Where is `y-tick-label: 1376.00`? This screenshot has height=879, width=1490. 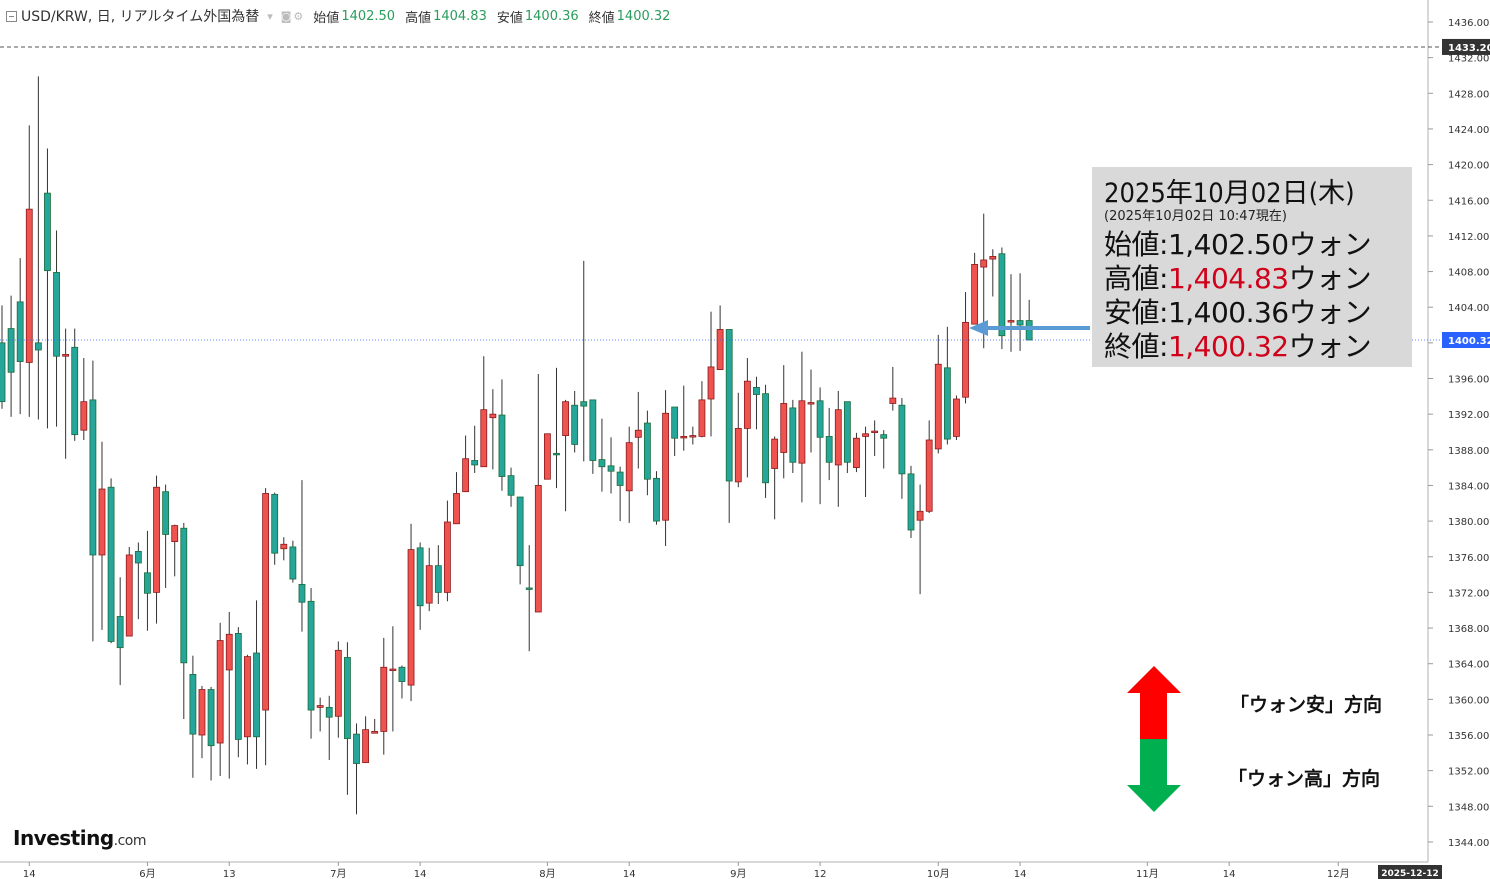 y-tick-label: 1376.00 is located at coordinates (1468, 558).